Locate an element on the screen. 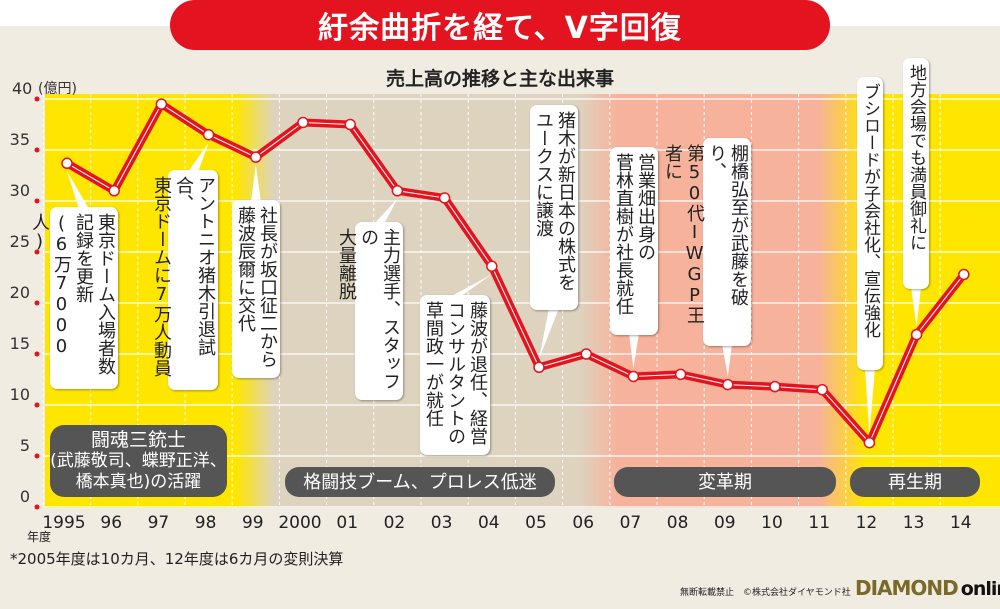 This screenshot has height=609, width=1000. y-tick-label: 40 is located at coordinates (22, 88).